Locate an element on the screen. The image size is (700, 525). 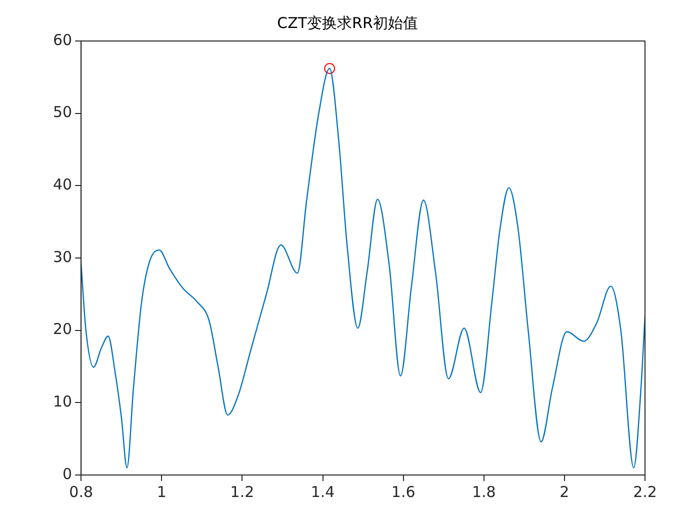
y-tick-label: 60 is located at coordinates (62, 39).